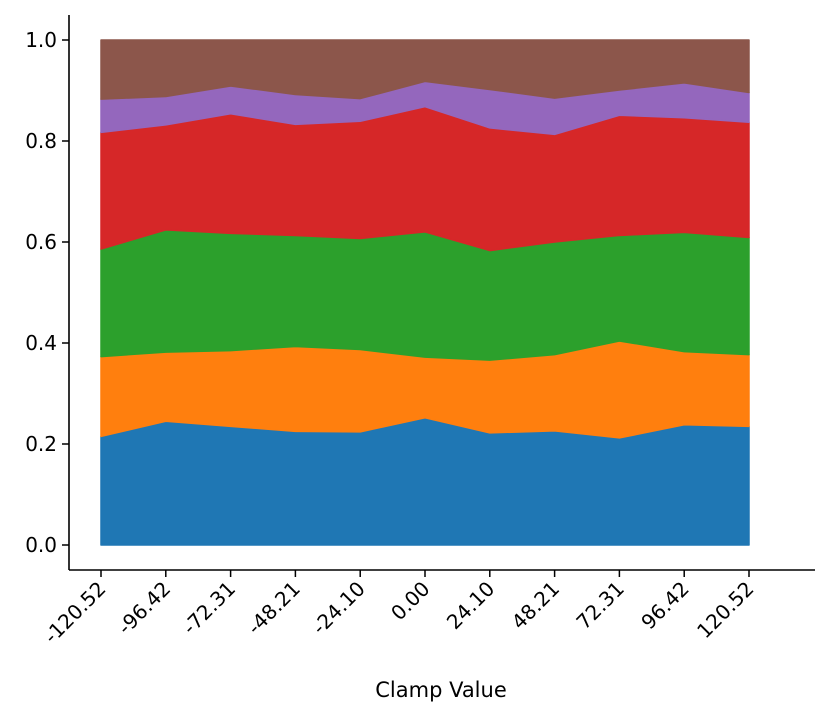 The width and height of the screenshot is (830, 723). Describe the element at coordinates (535, 605) in the screenshot. I see `x-tick-label: 48.21` at that location.